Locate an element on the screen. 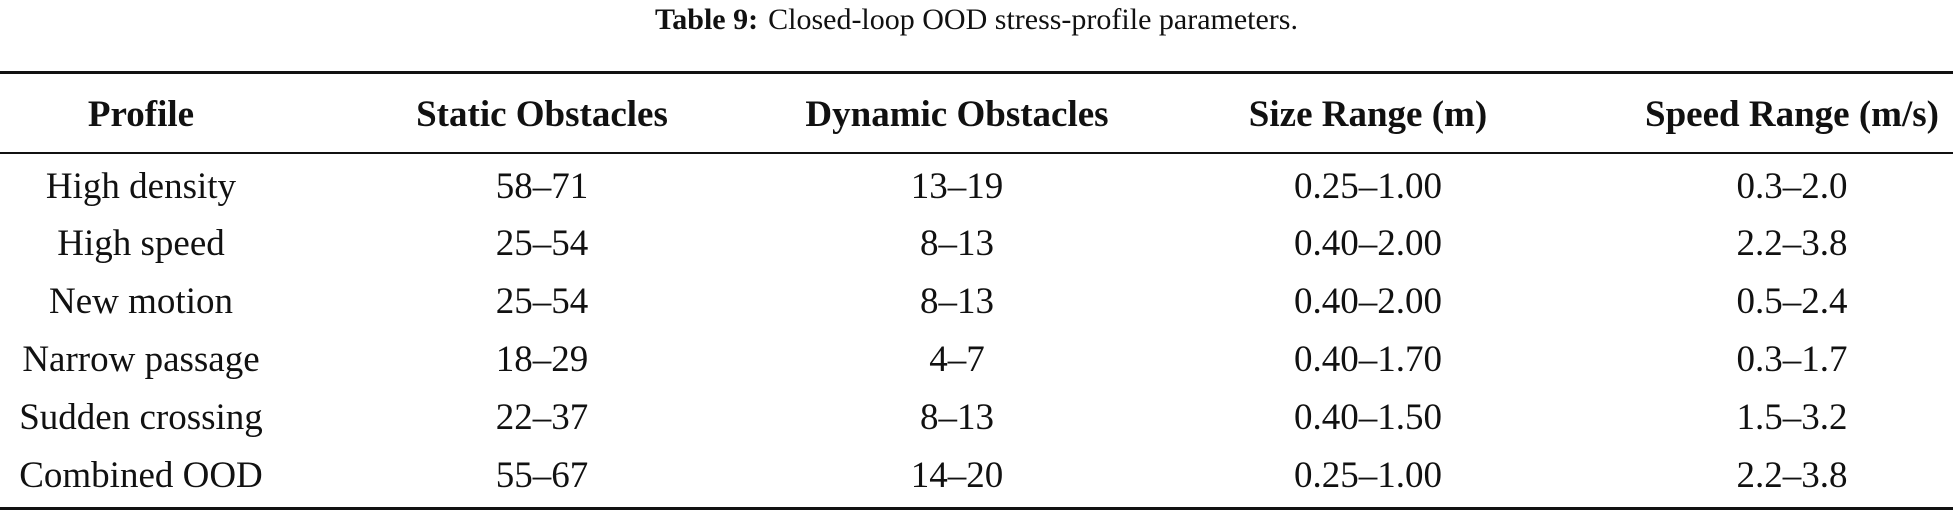 The height and width of the screenshot is (515, 1953). table-cell: 13–19 is located at coordinates (957, 186).